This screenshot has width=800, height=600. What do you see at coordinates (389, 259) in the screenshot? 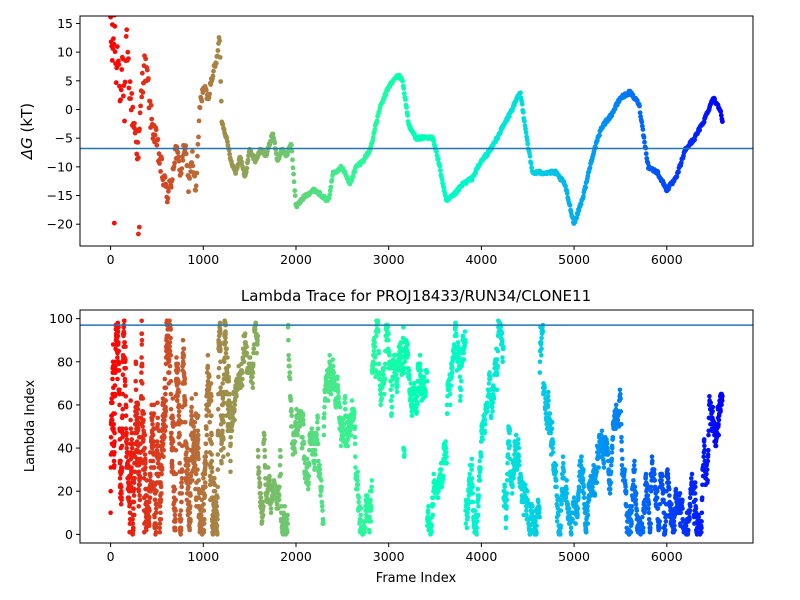
I see `dg-x-tick-label: 3000` at bounding box center [389, 259].